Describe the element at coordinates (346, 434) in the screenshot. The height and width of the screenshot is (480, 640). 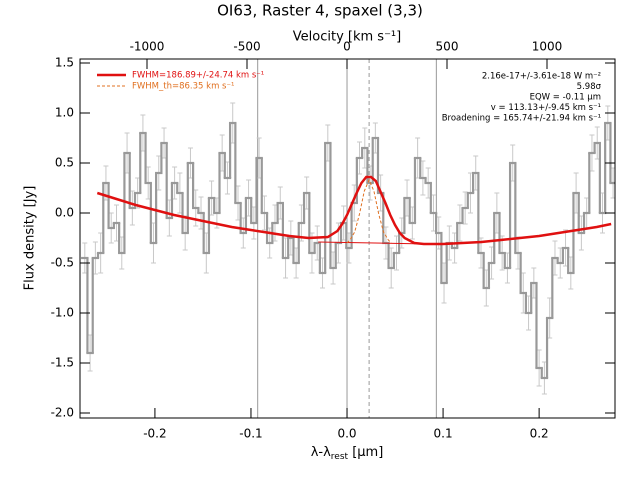
I see `x-tick-label: 0.0` at that location.